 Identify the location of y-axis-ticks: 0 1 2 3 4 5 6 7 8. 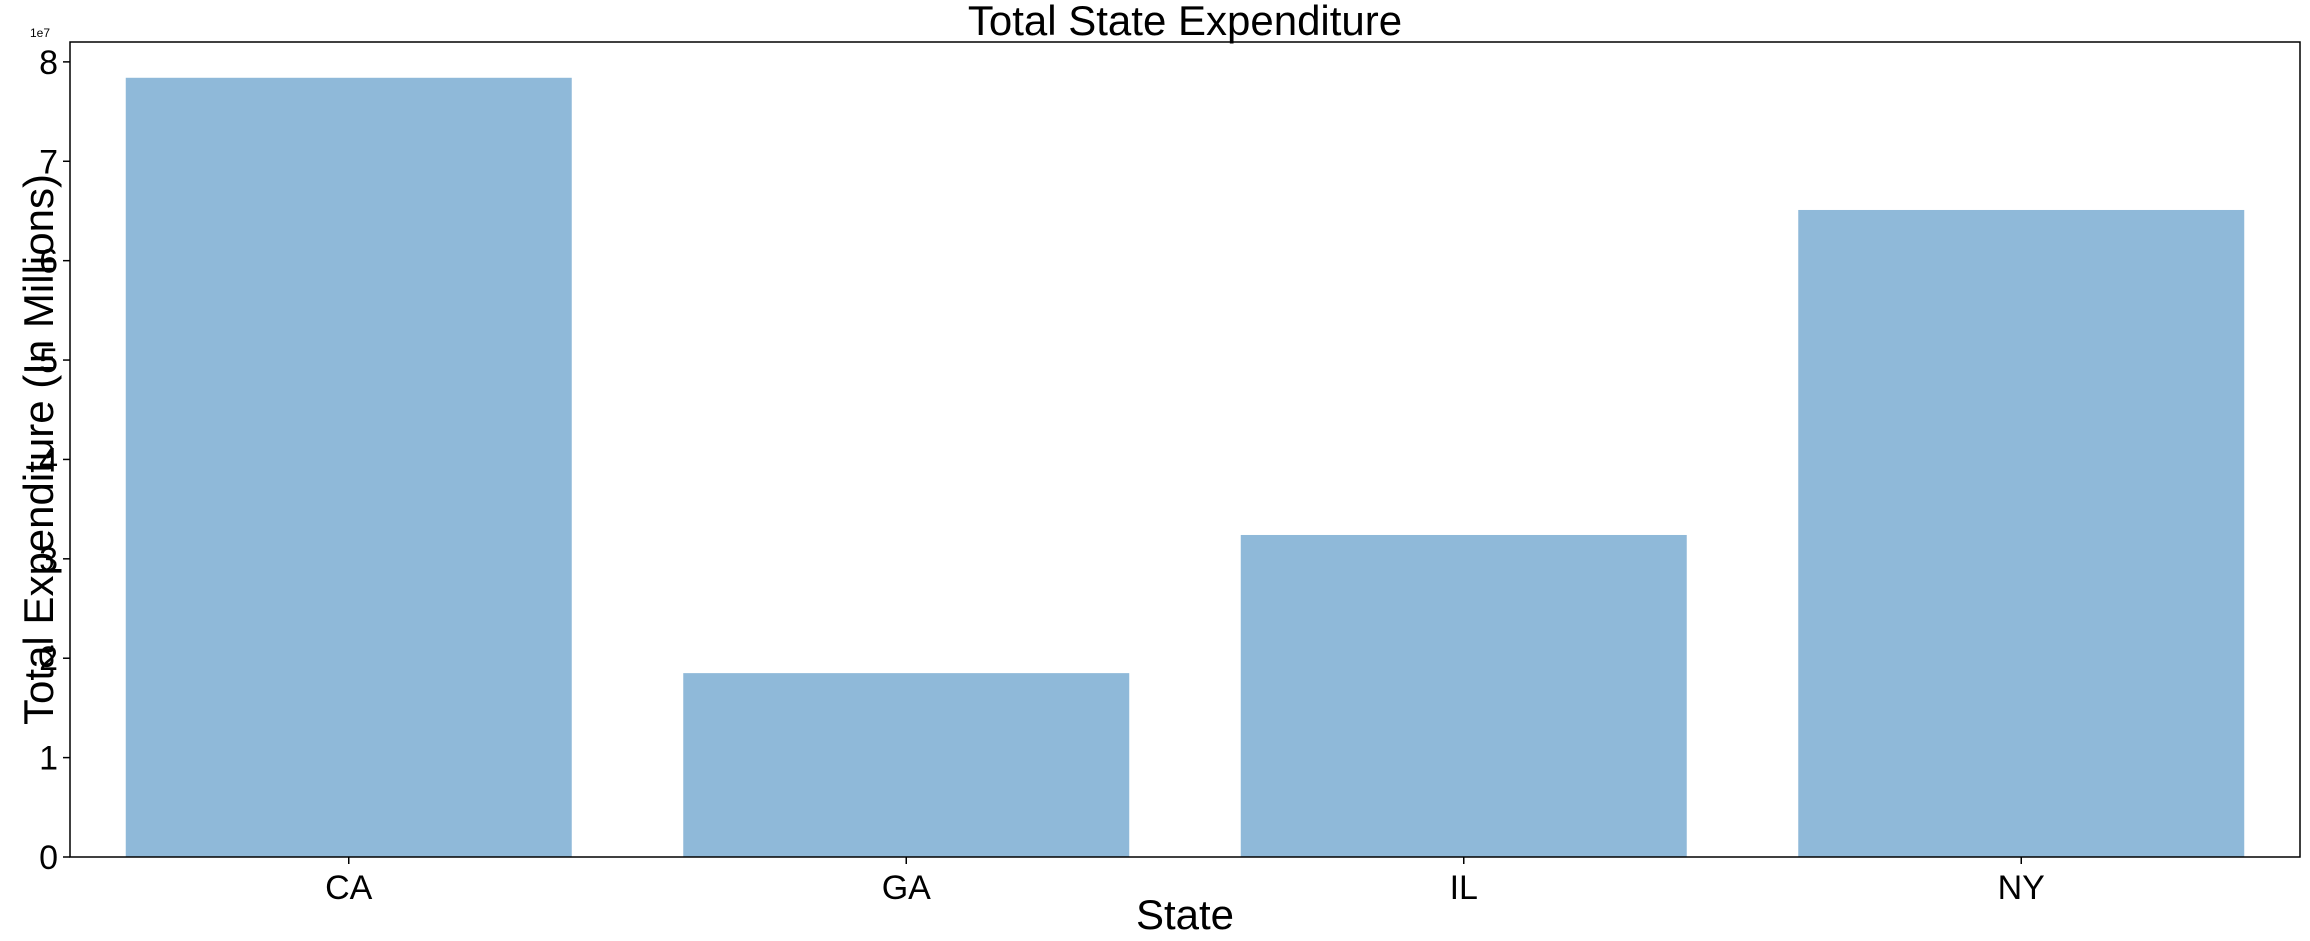
(54, 460).